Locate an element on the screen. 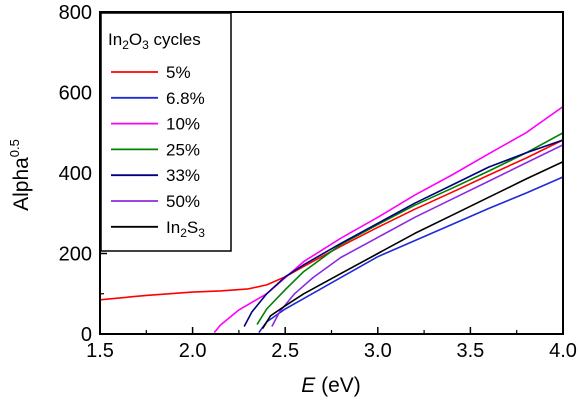 This screenshot has height=402, width=578. y-tick-label: 800 is located at coordinates (75, 13).